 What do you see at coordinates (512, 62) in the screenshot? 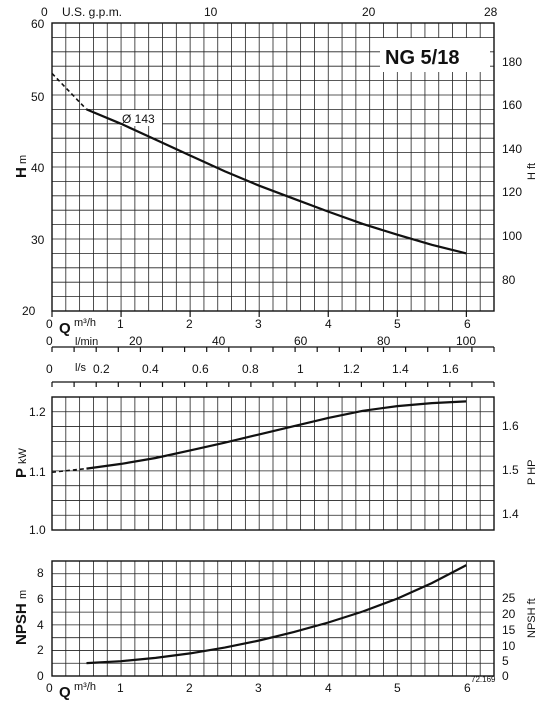
I see `hft-tick-180: 180` at bounding box center [512, 62].